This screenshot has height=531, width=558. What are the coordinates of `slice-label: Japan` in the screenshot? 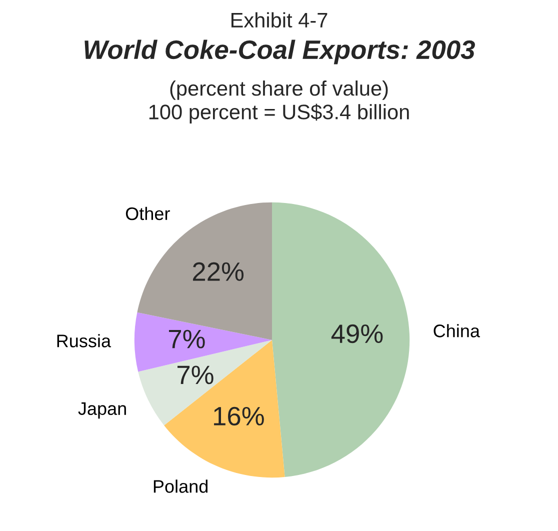 It's located at (102, 410).